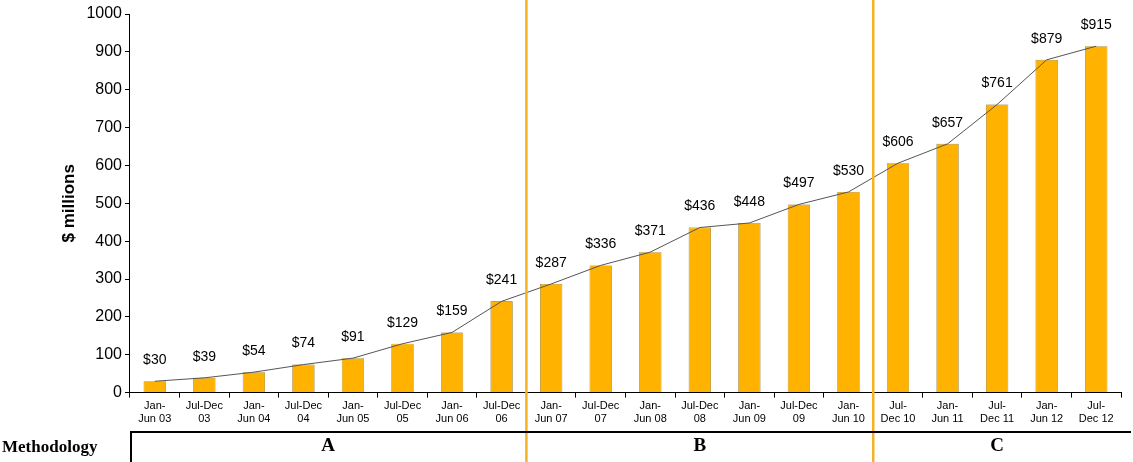 Image resolution: width=1133 pixels, height=462 pixels. Describe the element at coordinates (650, 230) in the screenshot. I see `data-label: $371` at that location.